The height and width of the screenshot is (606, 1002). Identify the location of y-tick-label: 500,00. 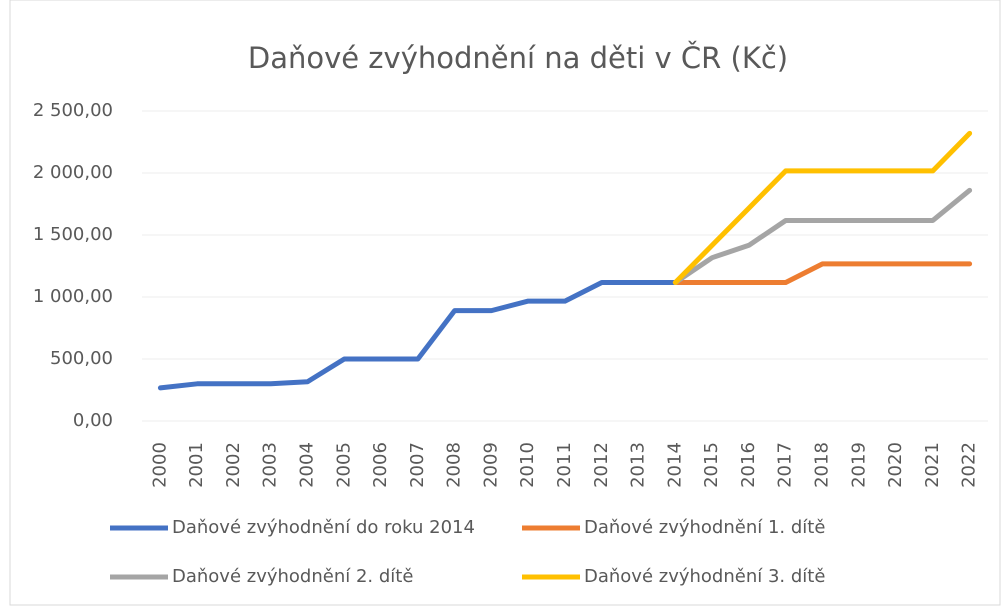
(81, 358).